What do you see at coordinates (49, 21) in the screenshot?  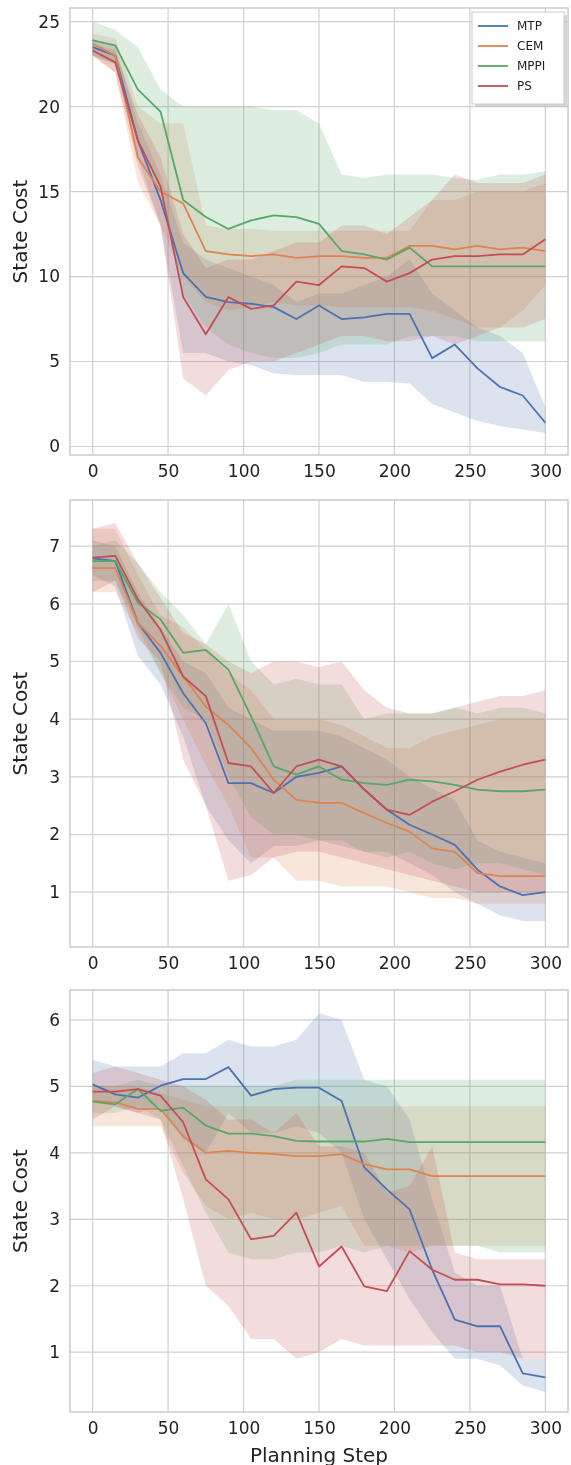 I see `y-tick-label: 25` at bounding box center [49, 21].